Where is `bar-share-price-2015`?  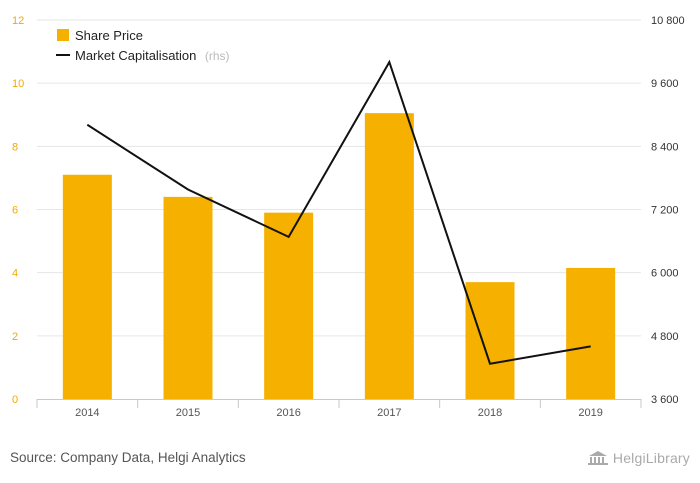
bar-share-price-2015 is located at coordinates (188, 297).